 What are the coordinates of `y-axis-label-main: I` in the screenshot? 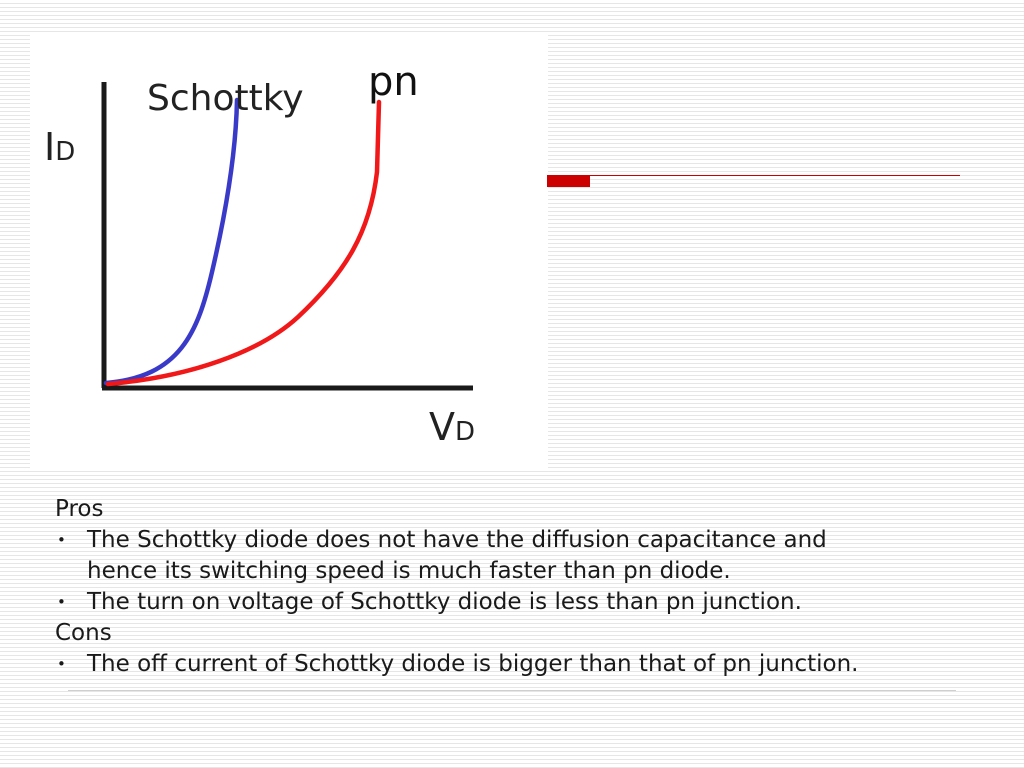 It's located at (49, 147).